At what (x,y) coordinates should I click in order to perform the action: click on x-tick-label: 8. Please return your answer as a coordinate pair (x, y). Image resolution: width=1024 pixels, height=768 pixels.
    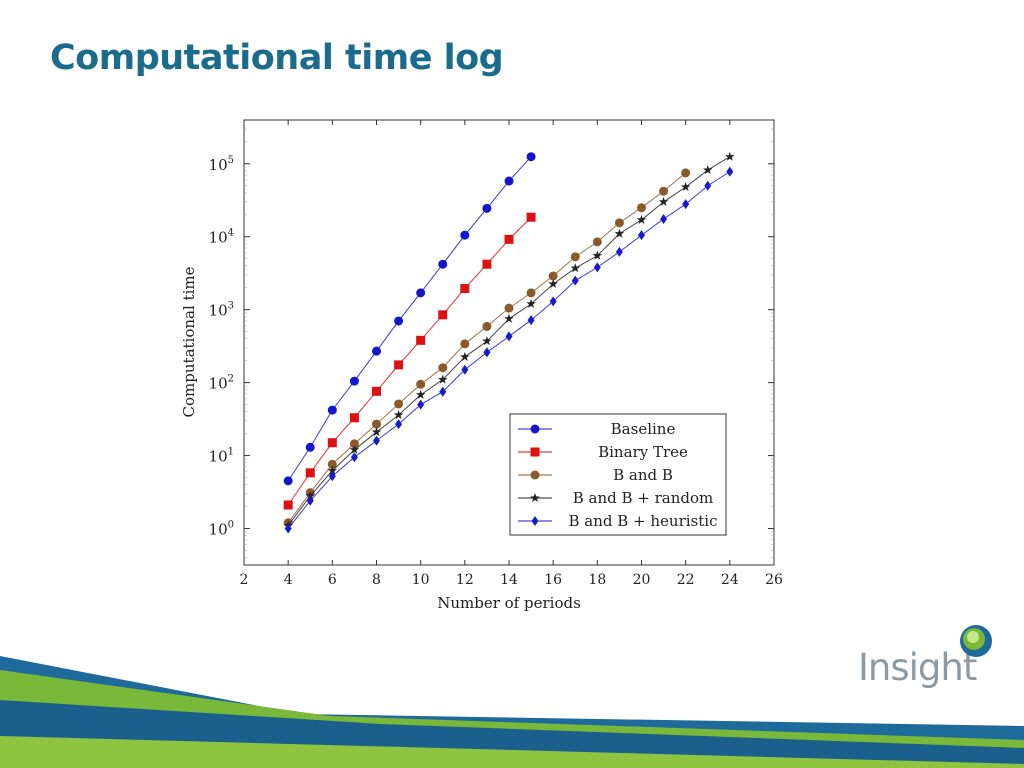
    Looking at the image, I should click on (376, 580).